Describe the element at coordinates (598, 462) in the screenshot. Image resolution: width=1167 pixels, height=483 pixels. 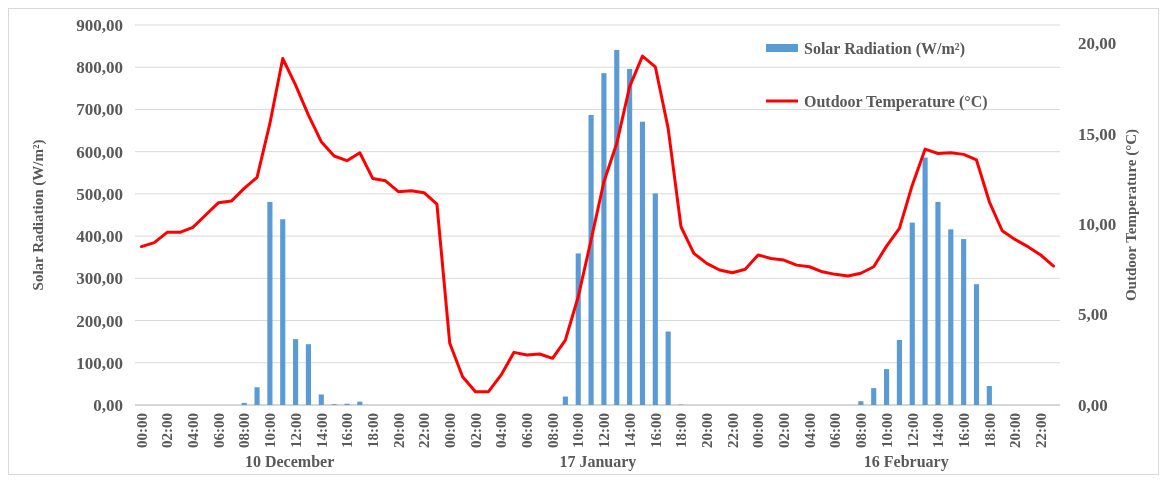
I see `text: 17 January` at that location.